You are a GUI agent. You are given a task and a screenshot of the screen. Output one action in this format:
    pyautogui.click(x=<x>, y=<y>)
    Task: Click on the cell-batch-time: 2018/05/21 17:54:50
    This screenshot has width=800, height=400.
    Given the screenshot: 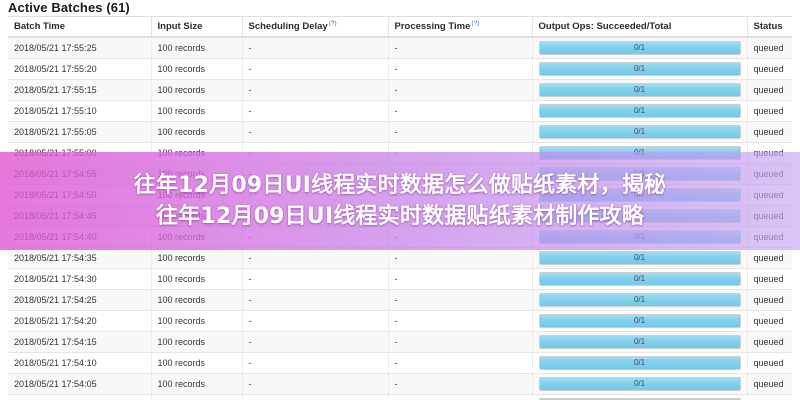 What is the action you would take?
    pyautogui.click(x=80, y=195)
    